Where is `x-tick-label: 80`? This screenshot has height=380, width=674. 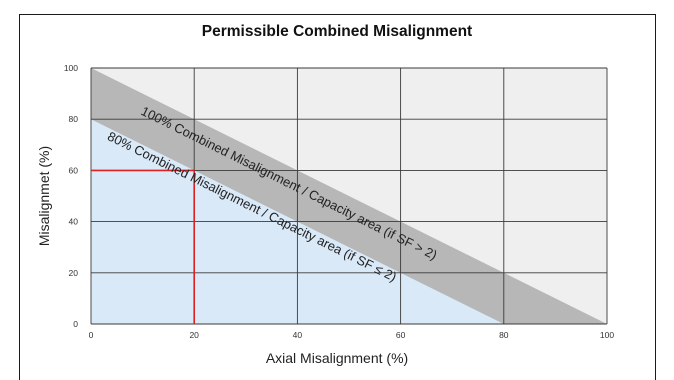
x-tick-label: 80 is located at coordinates (504, 335).